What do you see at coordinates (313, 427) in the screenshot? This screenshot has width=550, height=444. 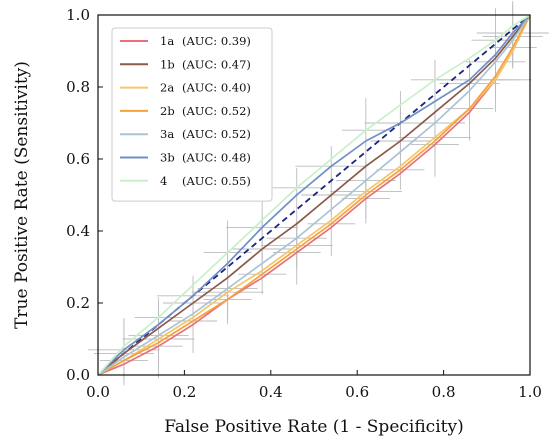 I see `x-axis-label: False Positive Rate (1 - Specificity)` at bounding box center [313, 427].